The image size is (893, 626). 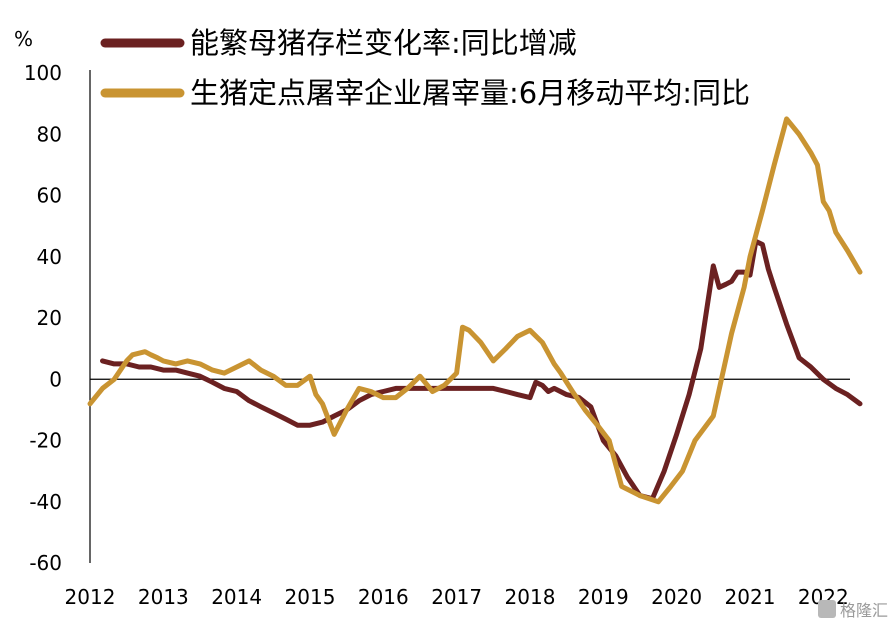 I want to click on legend-label-2: 生猪定点屠宰企业屠宰量:6月移动平均:同比, so click(x=470, y=93).